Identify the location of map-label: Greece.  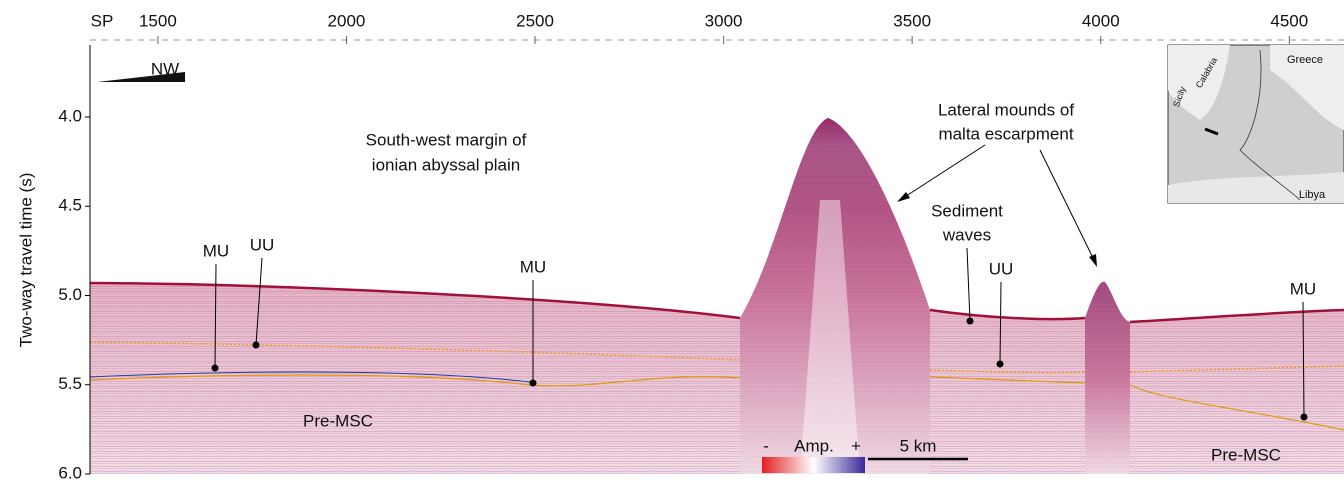
(1305, 60).